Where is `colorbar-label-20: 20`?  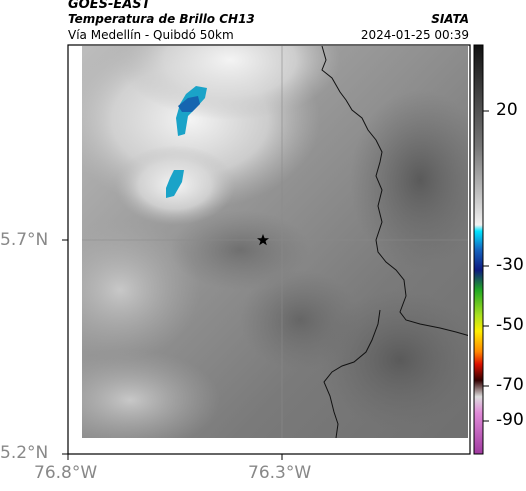
colorbar-label-20: 20 is located at coordinates (507, 110).